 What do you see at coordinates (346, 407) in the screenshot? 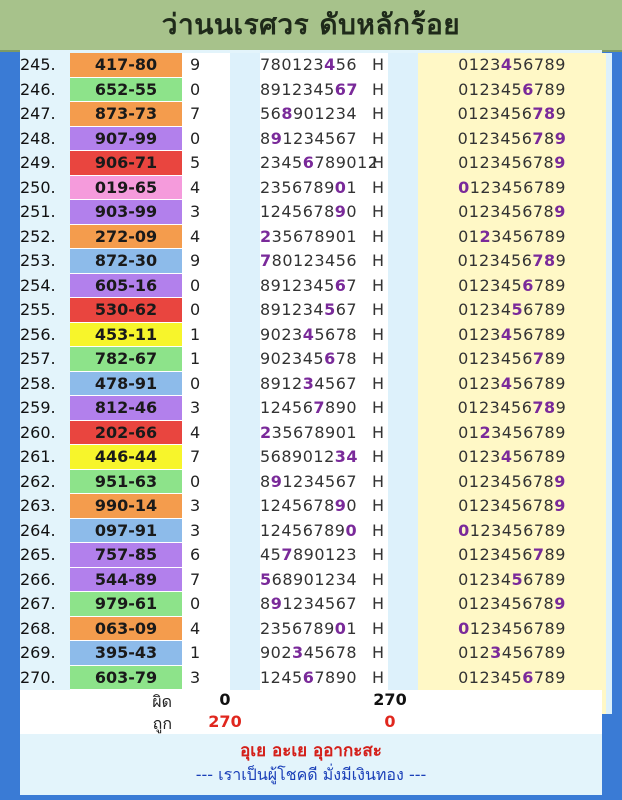
I see `sequence-part: 90` at bounding box center [346, 407].